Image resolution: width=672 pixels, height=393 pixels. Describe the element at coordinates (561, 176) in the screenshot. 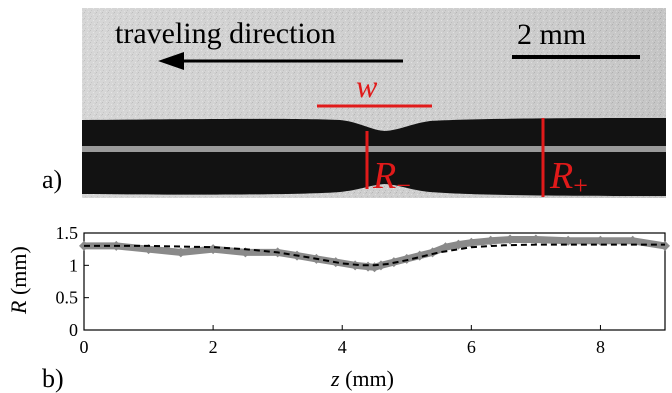

I see `r-plus-base: R` at that location.